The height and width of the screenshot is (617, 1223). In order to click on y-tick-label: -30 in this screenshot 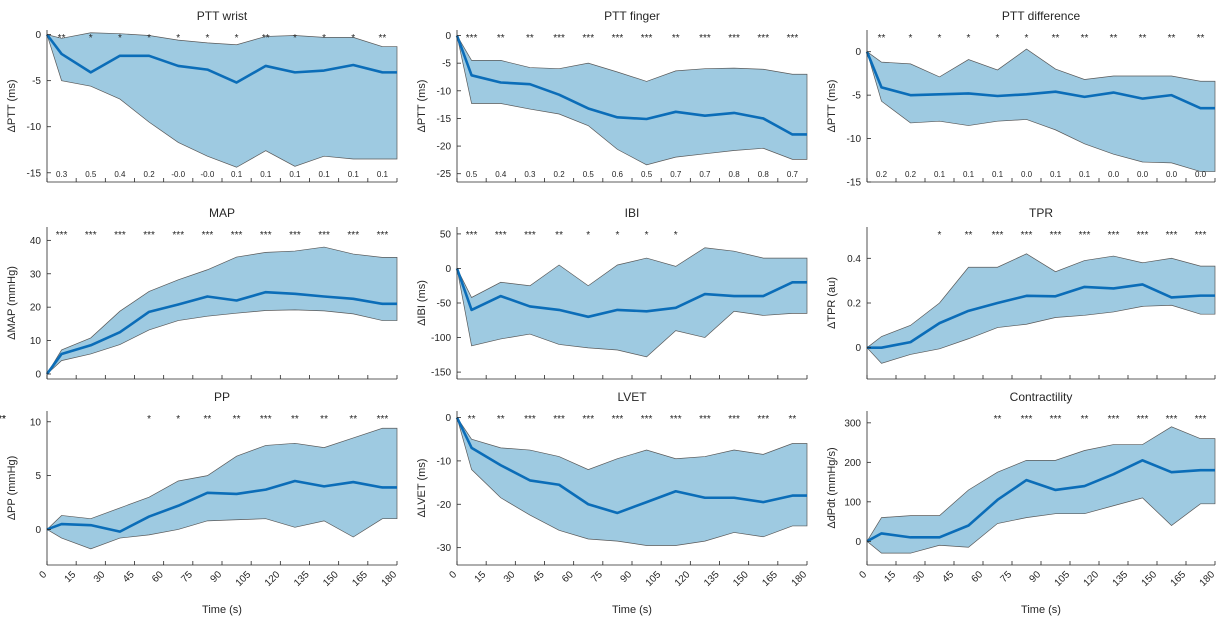, I will do `click(444, 548)`.